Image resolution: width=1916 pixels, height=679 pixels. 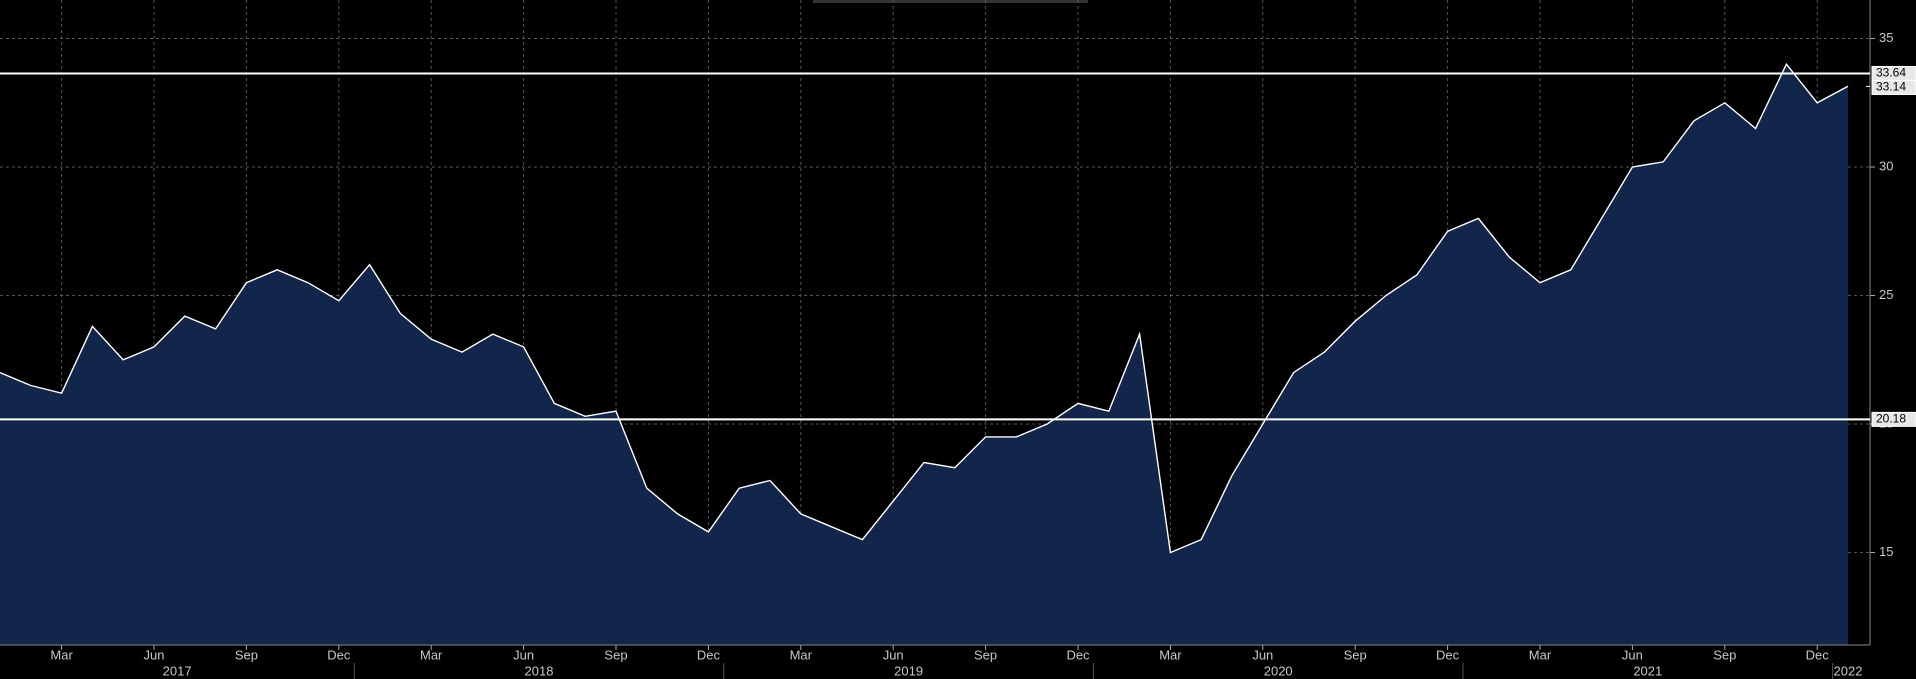 I want to click on year-label: 2019, so click(x=908, y=670).